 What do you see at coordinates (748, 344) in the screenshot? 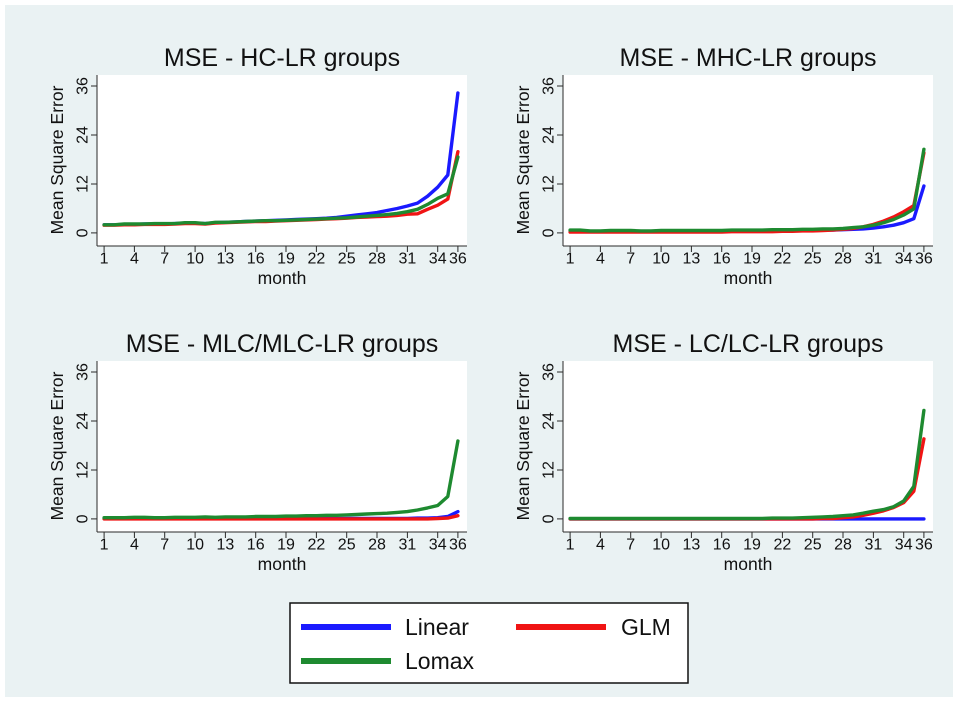
I see `chart-title: MSE - LC/LC-LR groups` at bounding box center [748, 344].